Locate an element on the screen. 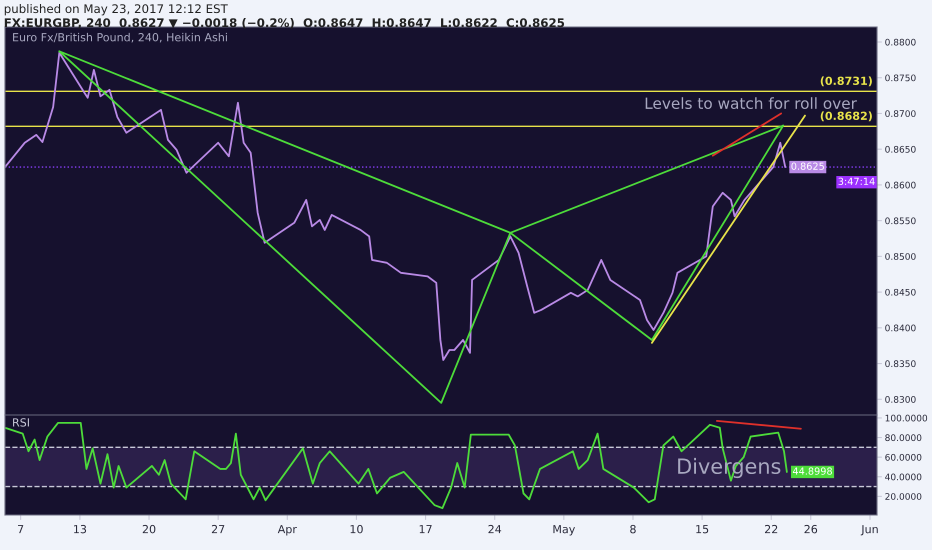 This screenshot has height=550, width=932. y-tick-label: 40.0000 is located at coordinates (903, 476).